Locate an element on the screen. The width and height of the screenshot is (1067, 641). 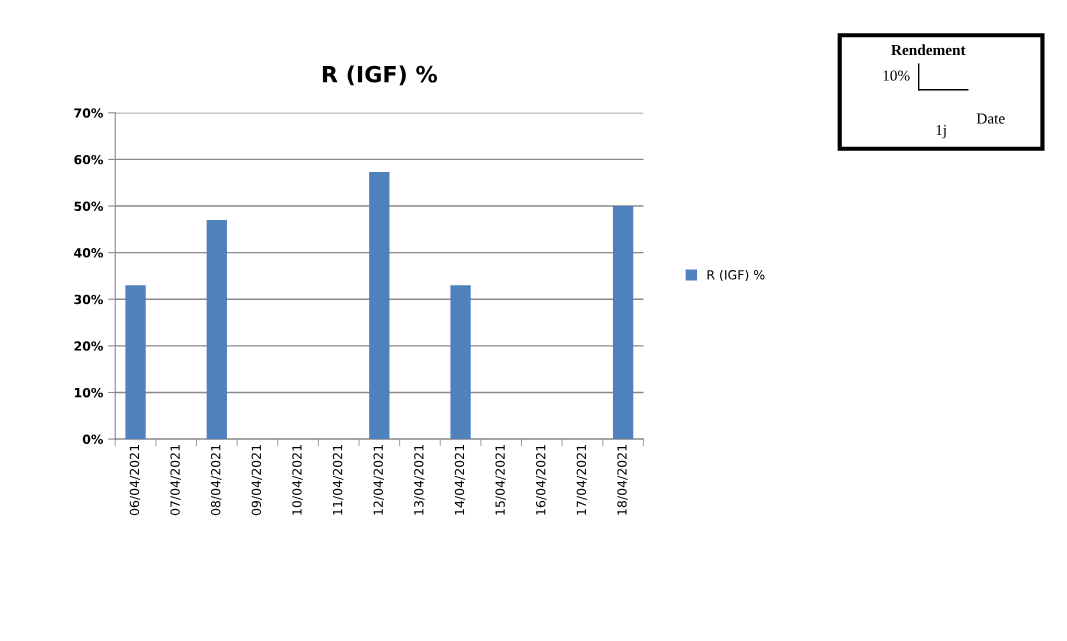
chart-title: R (IGF) % is located at coordinates (380, 75).